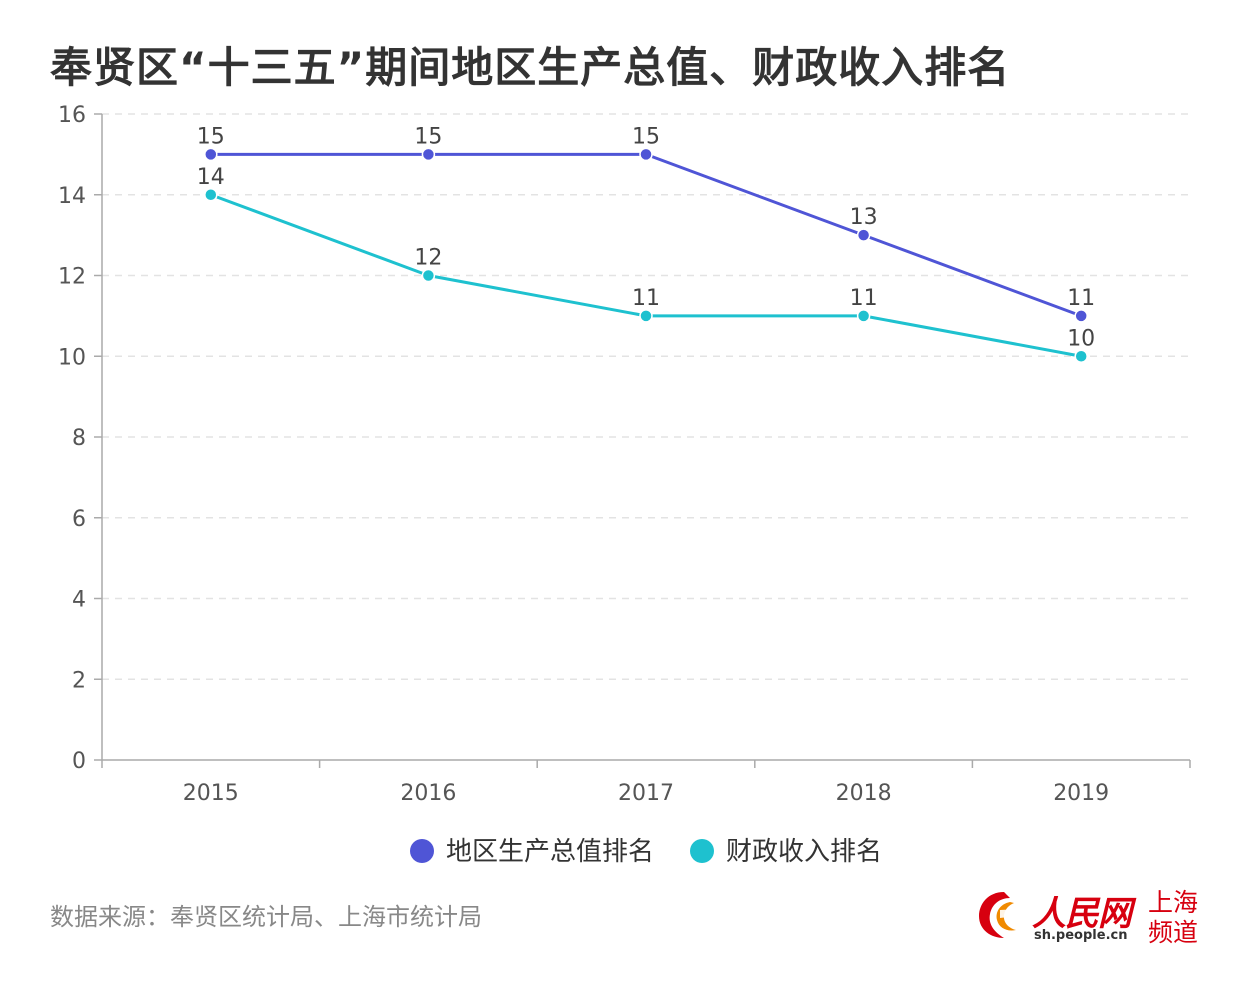 The height and width of the screenshot is (981, 1245). What do you see at coordinates (428, 275) in the screenshot?
I see `data-point-1-2016` at bounding box center [428, 275].